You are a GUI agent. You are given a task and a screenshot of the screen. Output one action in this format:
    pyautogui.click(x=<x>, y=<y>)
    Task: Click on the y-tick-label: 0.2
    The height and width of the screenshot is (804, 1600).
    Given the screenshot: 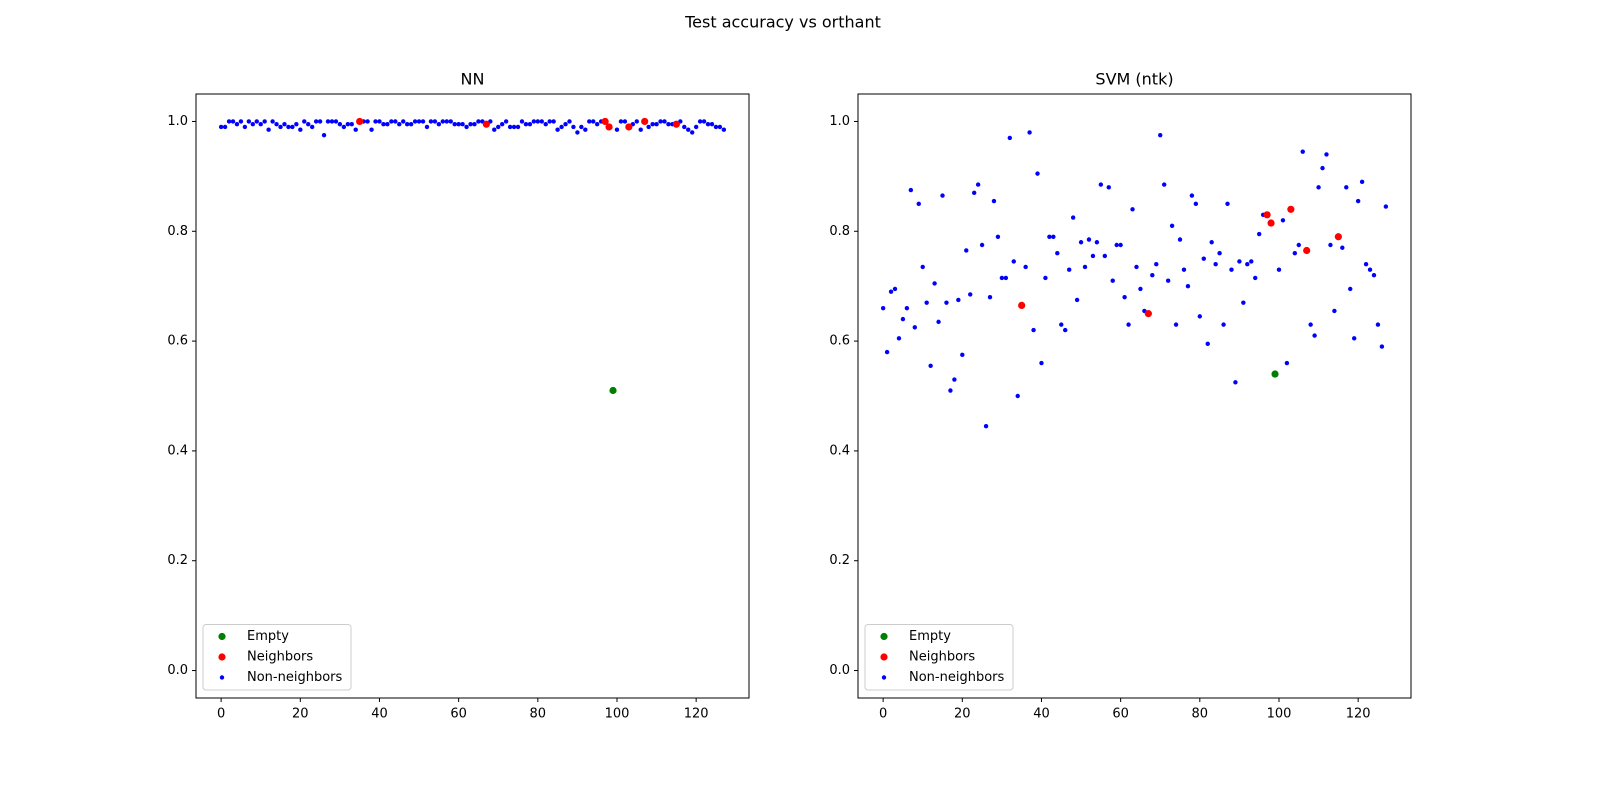 What is the action you would take?
    pyautogui.click(x=177, y=560)
    